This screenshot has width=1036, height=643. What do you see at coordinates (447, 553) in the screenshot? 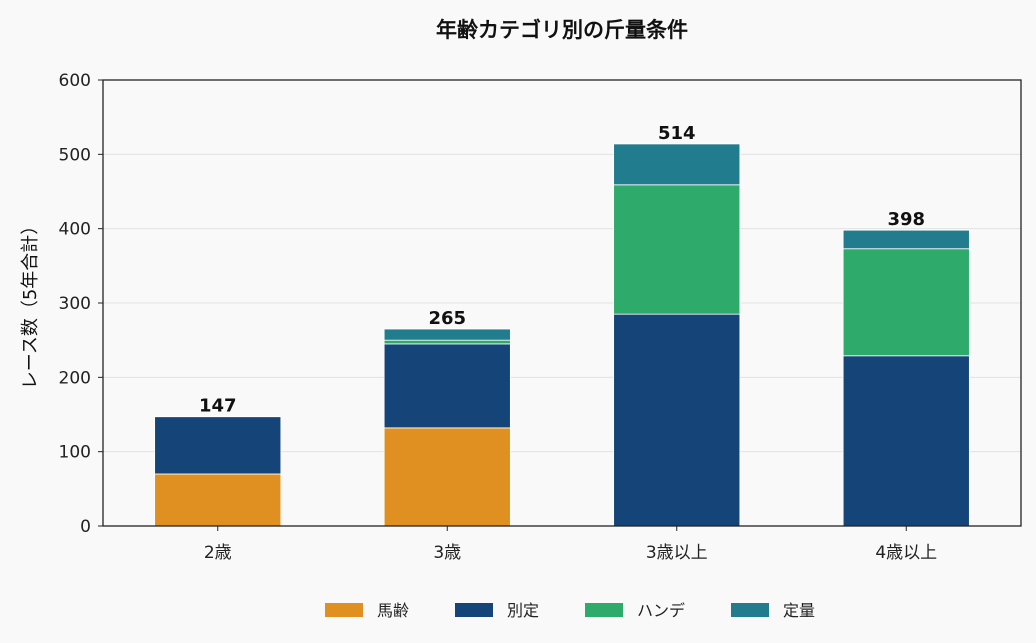
I see `x-tick-label: 3歳` at bounding box center [447, 553].